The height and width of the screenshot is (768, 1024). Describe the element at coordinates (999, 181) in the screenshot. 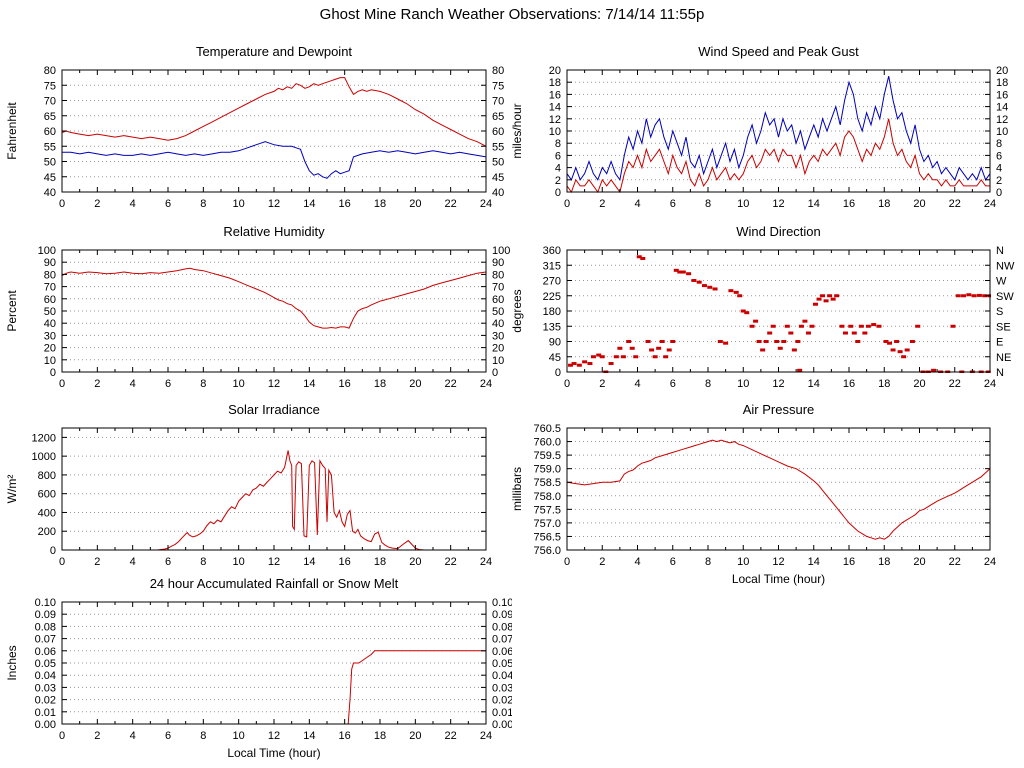

I see `y-tick-label-right: 2` at that location.